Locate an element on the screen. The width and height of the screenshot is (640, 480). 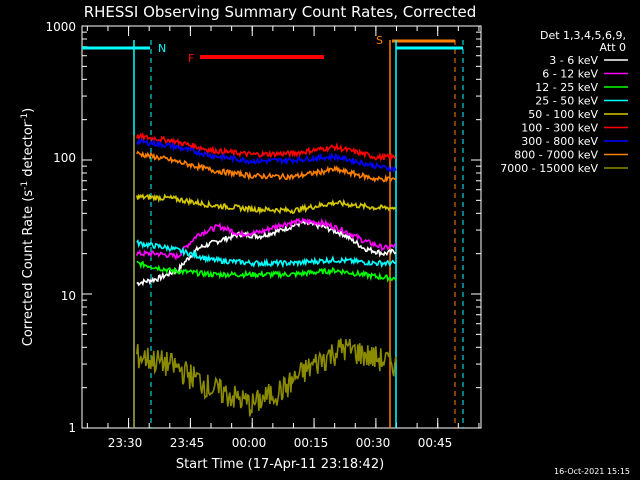
y-tick-label-1000: 1000 is located at coordinates (60, 27).